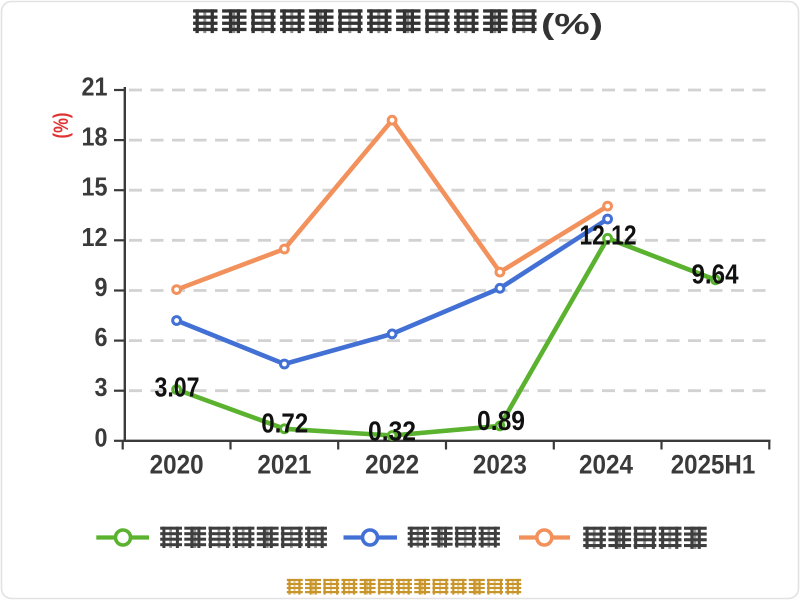 This screenshot has height=600, width=800. What do you see at coordinates (101, 287) in the screenshot?
I see `svg-text: 9` at bounding box center [101, 287].